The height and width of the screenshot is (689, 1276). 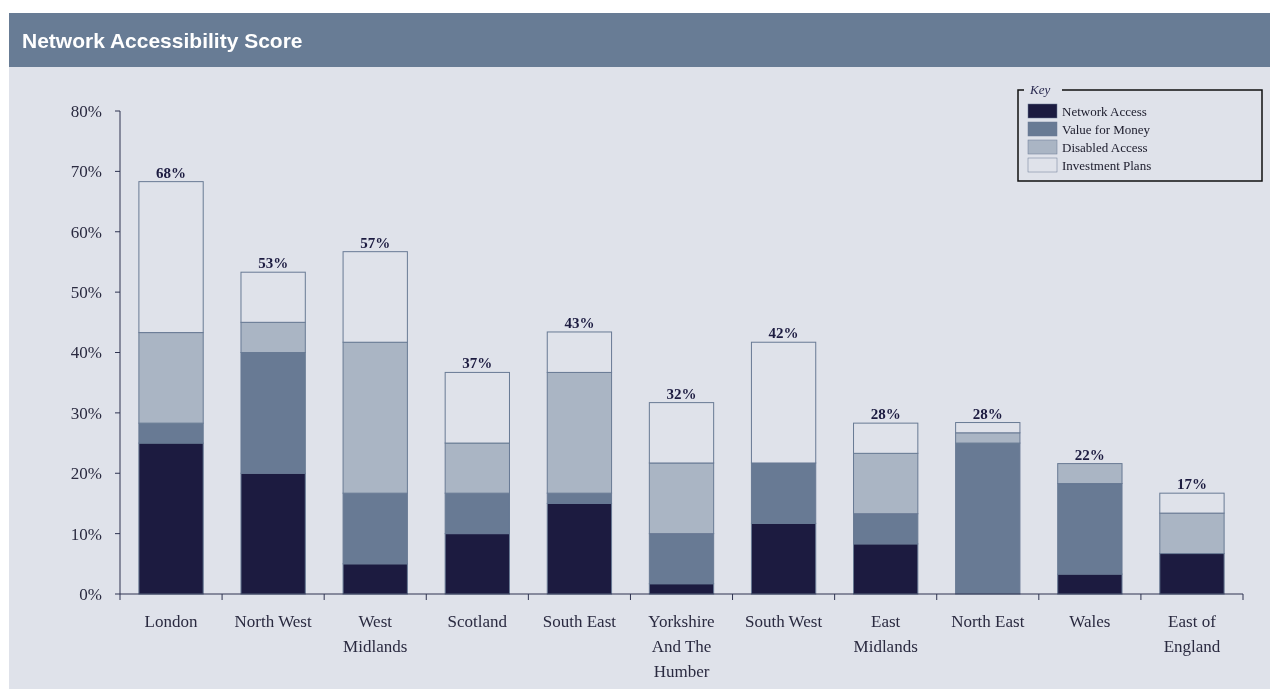 I want to click on chart-title: Network Accessibility Score, so click(x=162, y=40).